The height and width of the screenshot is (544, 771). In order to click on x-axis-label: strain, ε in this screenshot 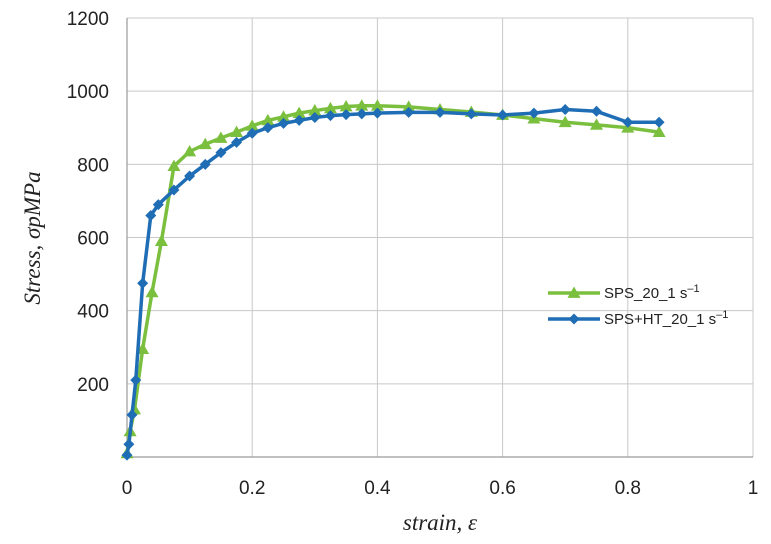, I will do `click(440, 522)`.